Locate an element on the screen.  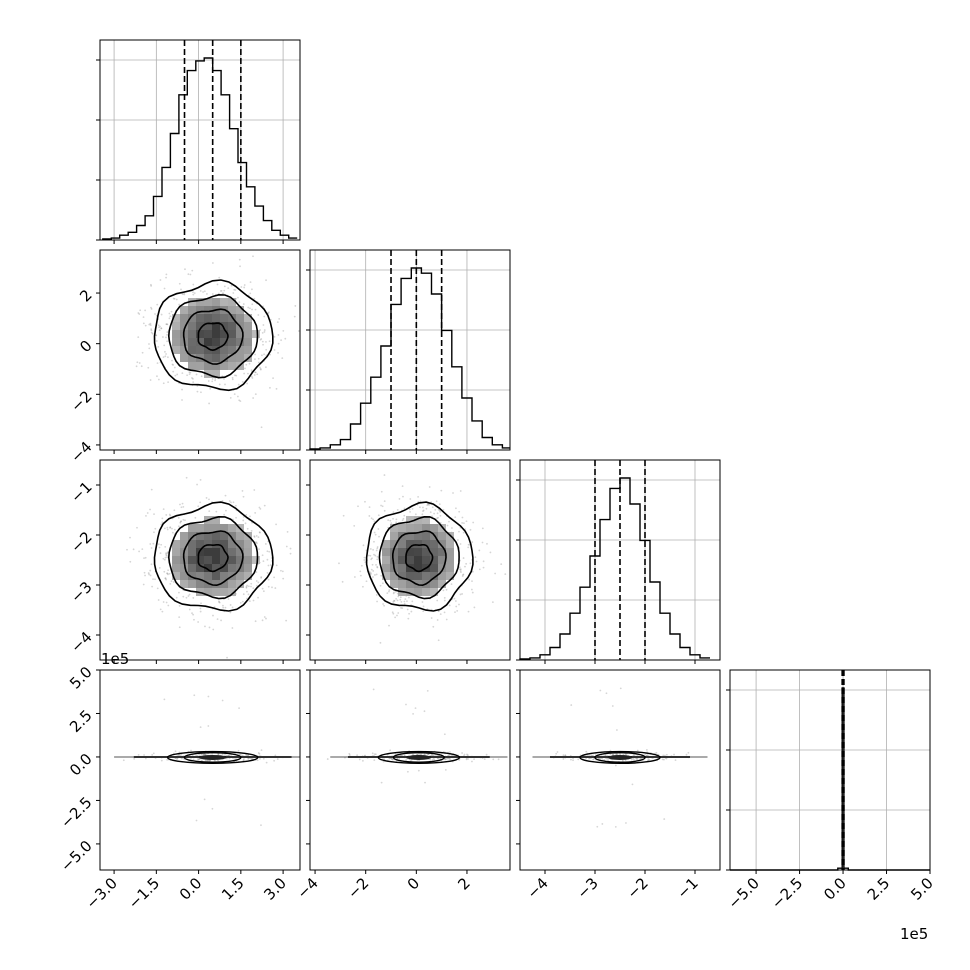
axes-frame is located at coordinates (200, 560).